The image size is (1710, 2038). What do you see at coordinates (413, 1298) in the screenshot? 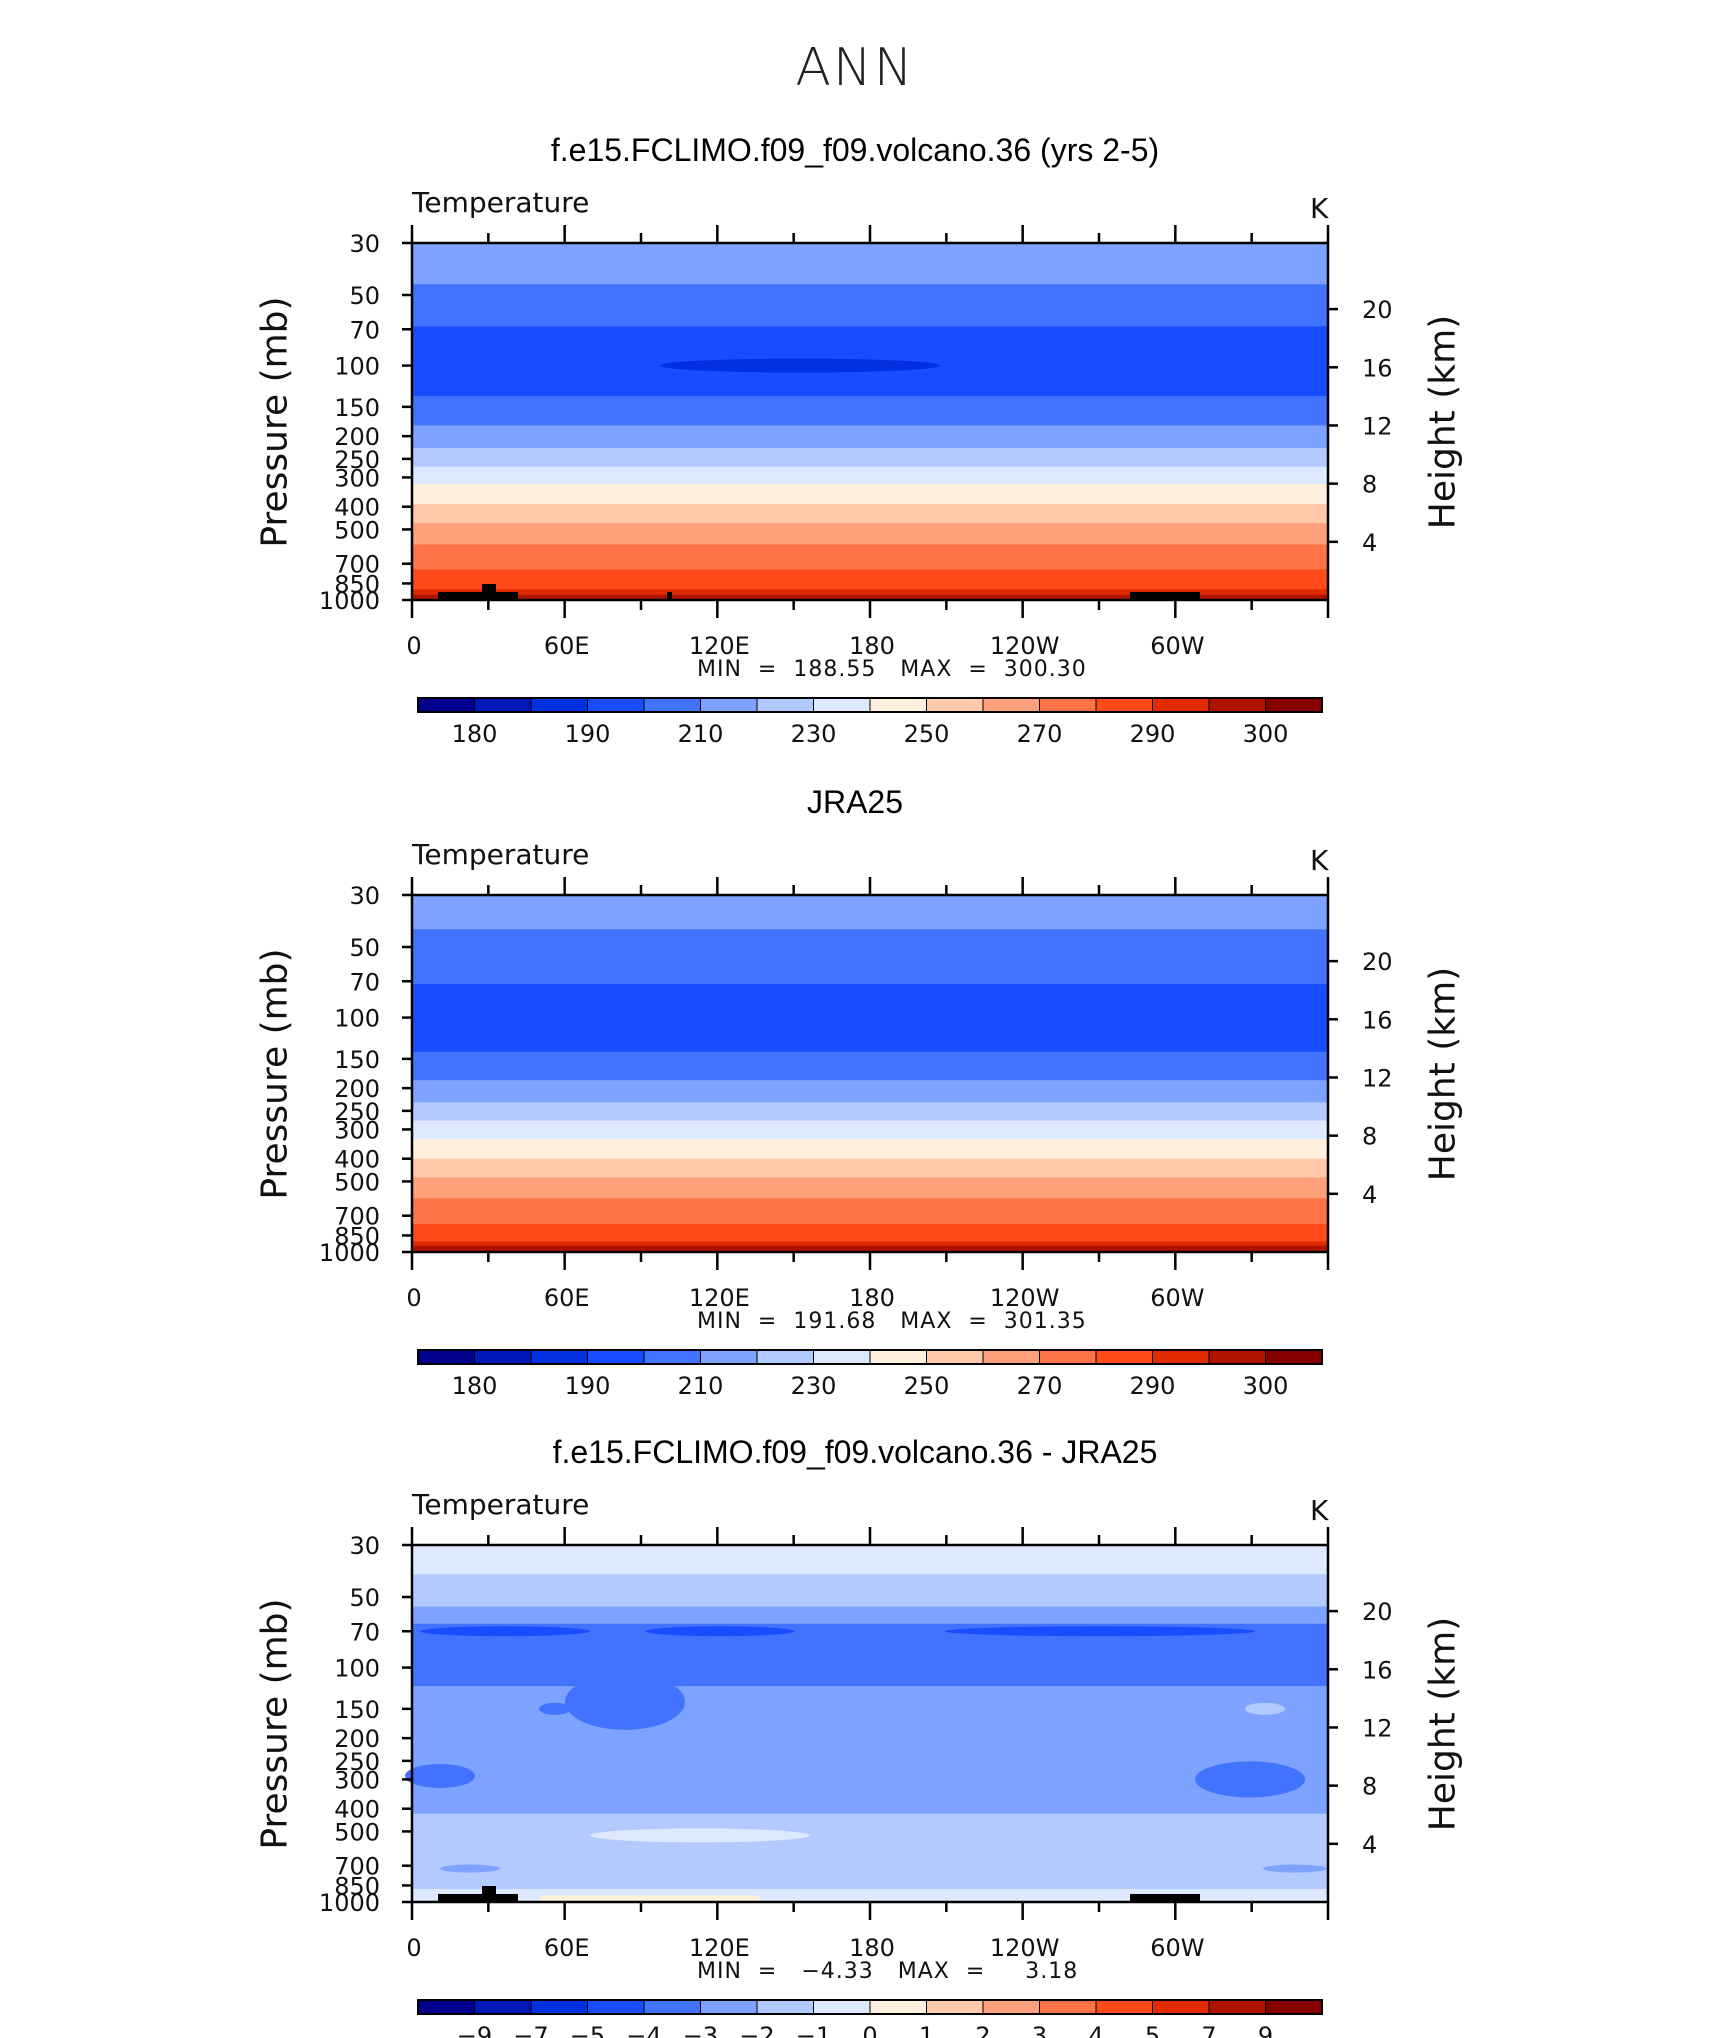
I see `panel-2-x-tick-label: 0` at bounding box center [413, 1298].